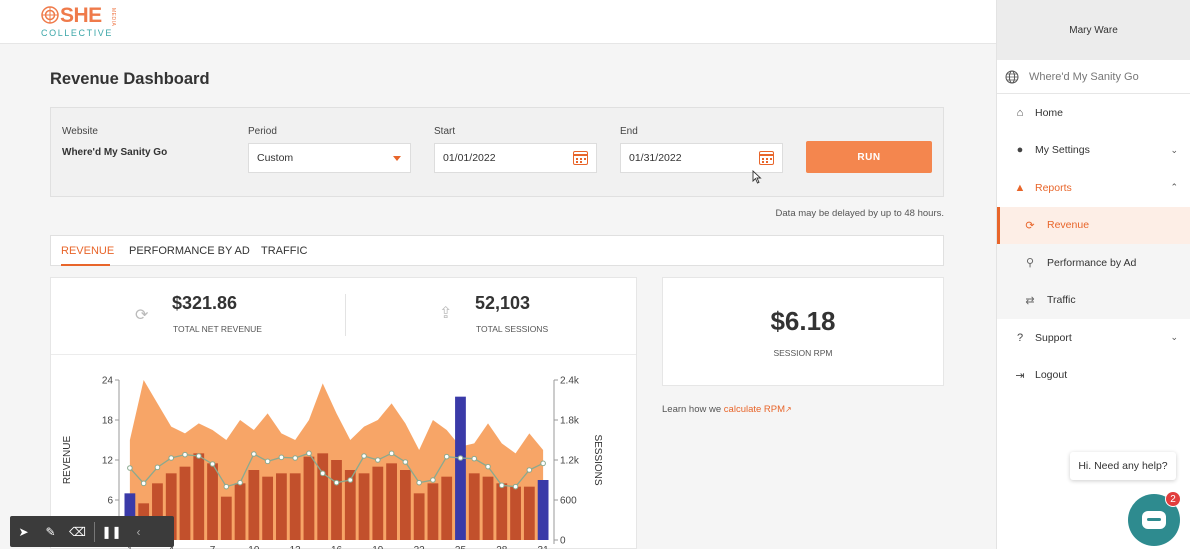 This screenshot has height=549, width=1190. What do you see at coordinates (81, 15) in the screenshot?
I see `logo-she-text: SHE` at bounding box center [81, 15].